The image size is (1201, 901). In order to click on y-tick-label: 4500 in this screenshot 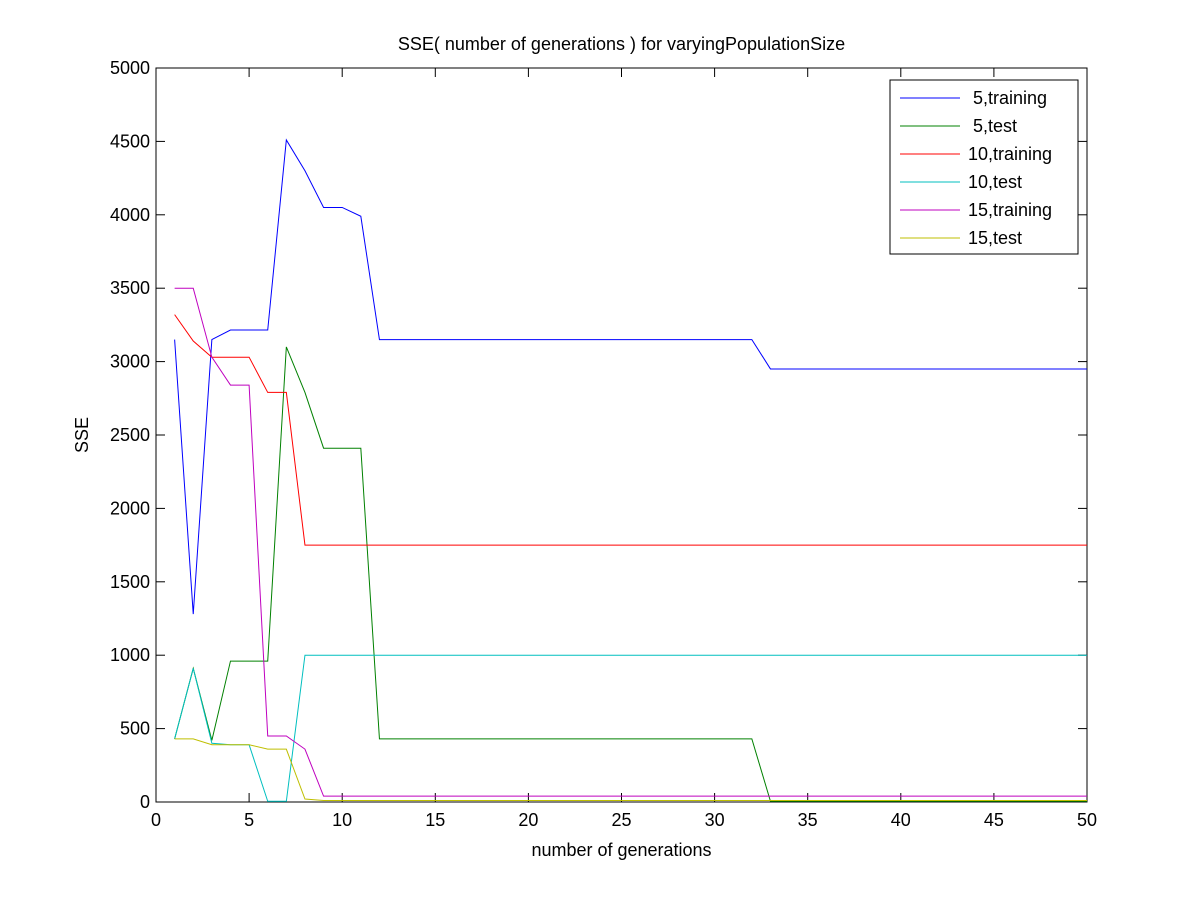, I will do `click(130, 141)`.